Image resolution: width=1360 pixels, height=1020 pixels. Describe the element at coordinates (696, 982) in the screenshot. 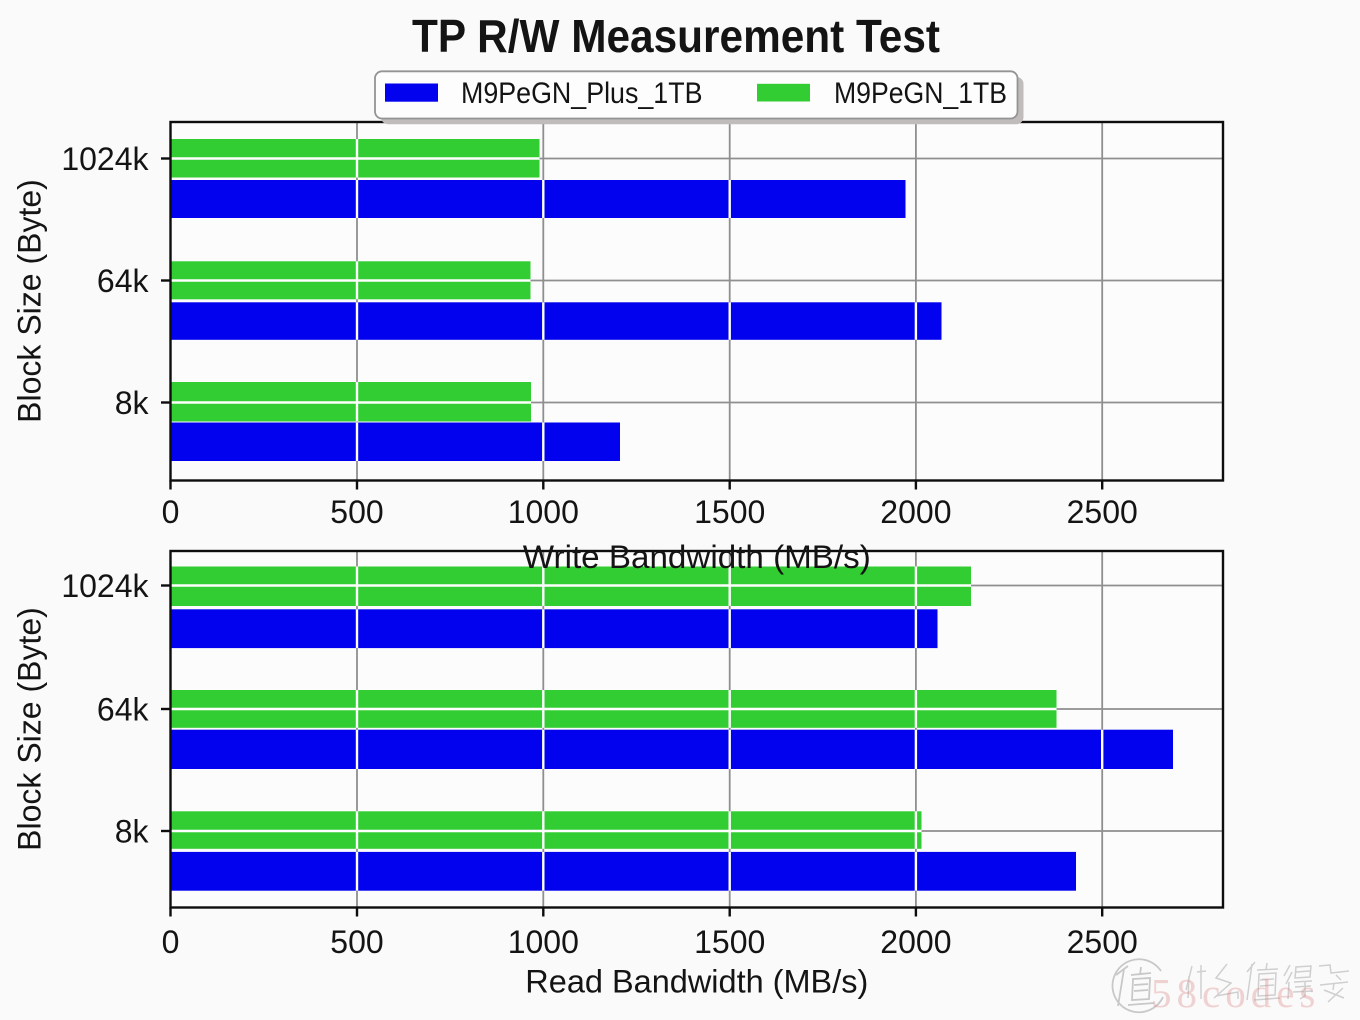

I see `svg-text: Read Bandwidth (MB/s)` at that location.